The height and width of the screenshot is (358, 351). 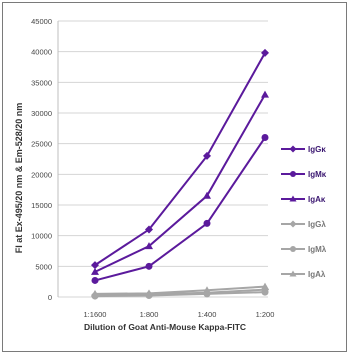 I want to click on y-tick-label: 40000, so click(x=41, y=52).